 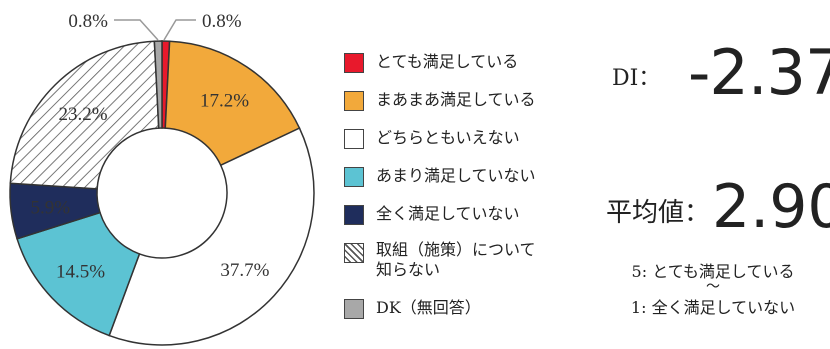 What do you see at coordinates (456, 99) in the screenshot?
I see `legend-label: まあまあ満足している` at bounding box center [456, 99].